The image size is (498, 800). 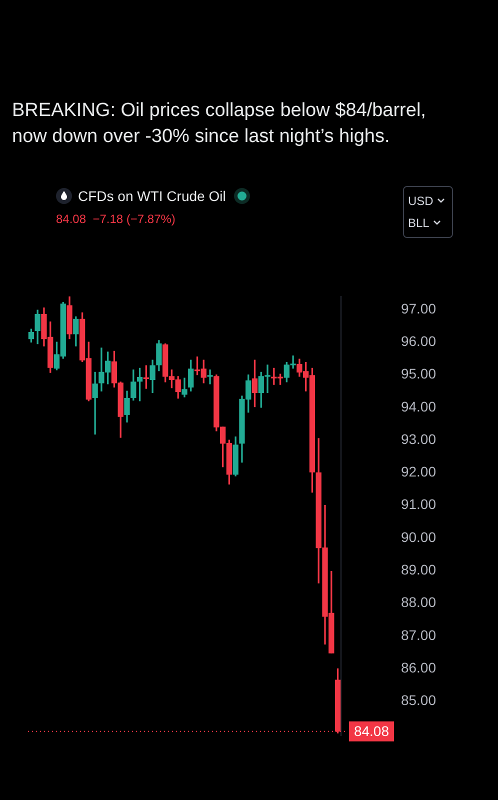 What do you see at coordinates (418, 634) in the screenshot?
I see `y-tick-label: 87.00` at bounding box center [418, 634].